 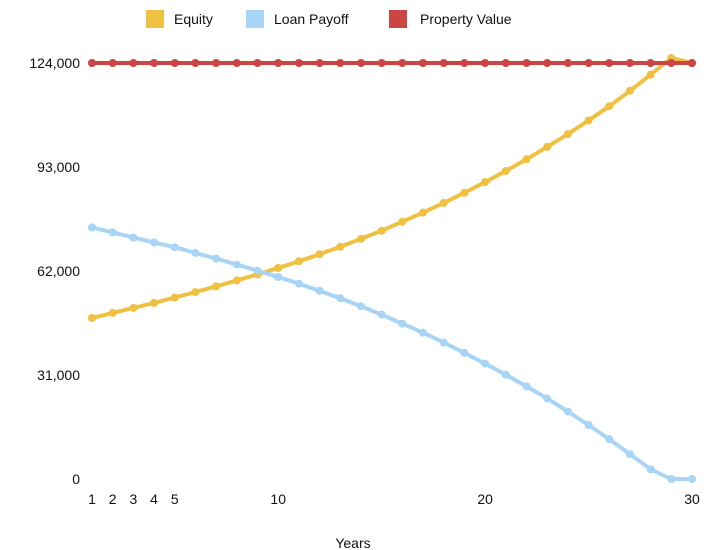 What do you see at coordinates (92, 499) in the screenshot?
I see `x-tick-label: 1` at bounding box center [92, 499].